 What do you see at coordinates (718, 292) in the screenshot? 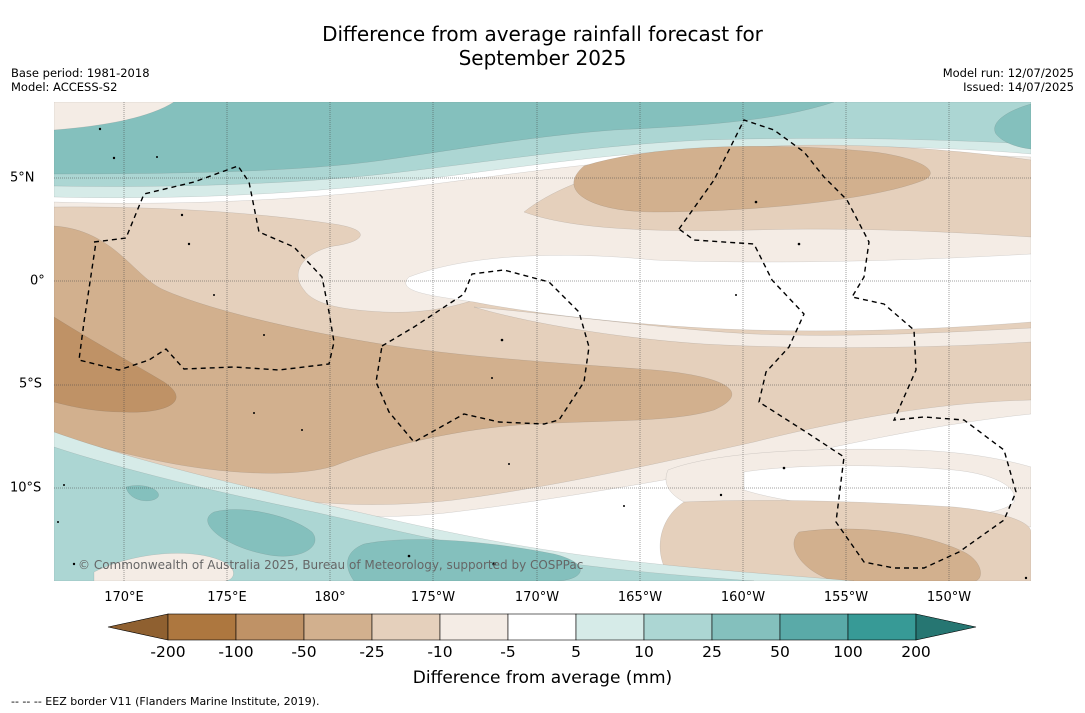
I see `equator-white-strip` at bounding box center [718, 292].